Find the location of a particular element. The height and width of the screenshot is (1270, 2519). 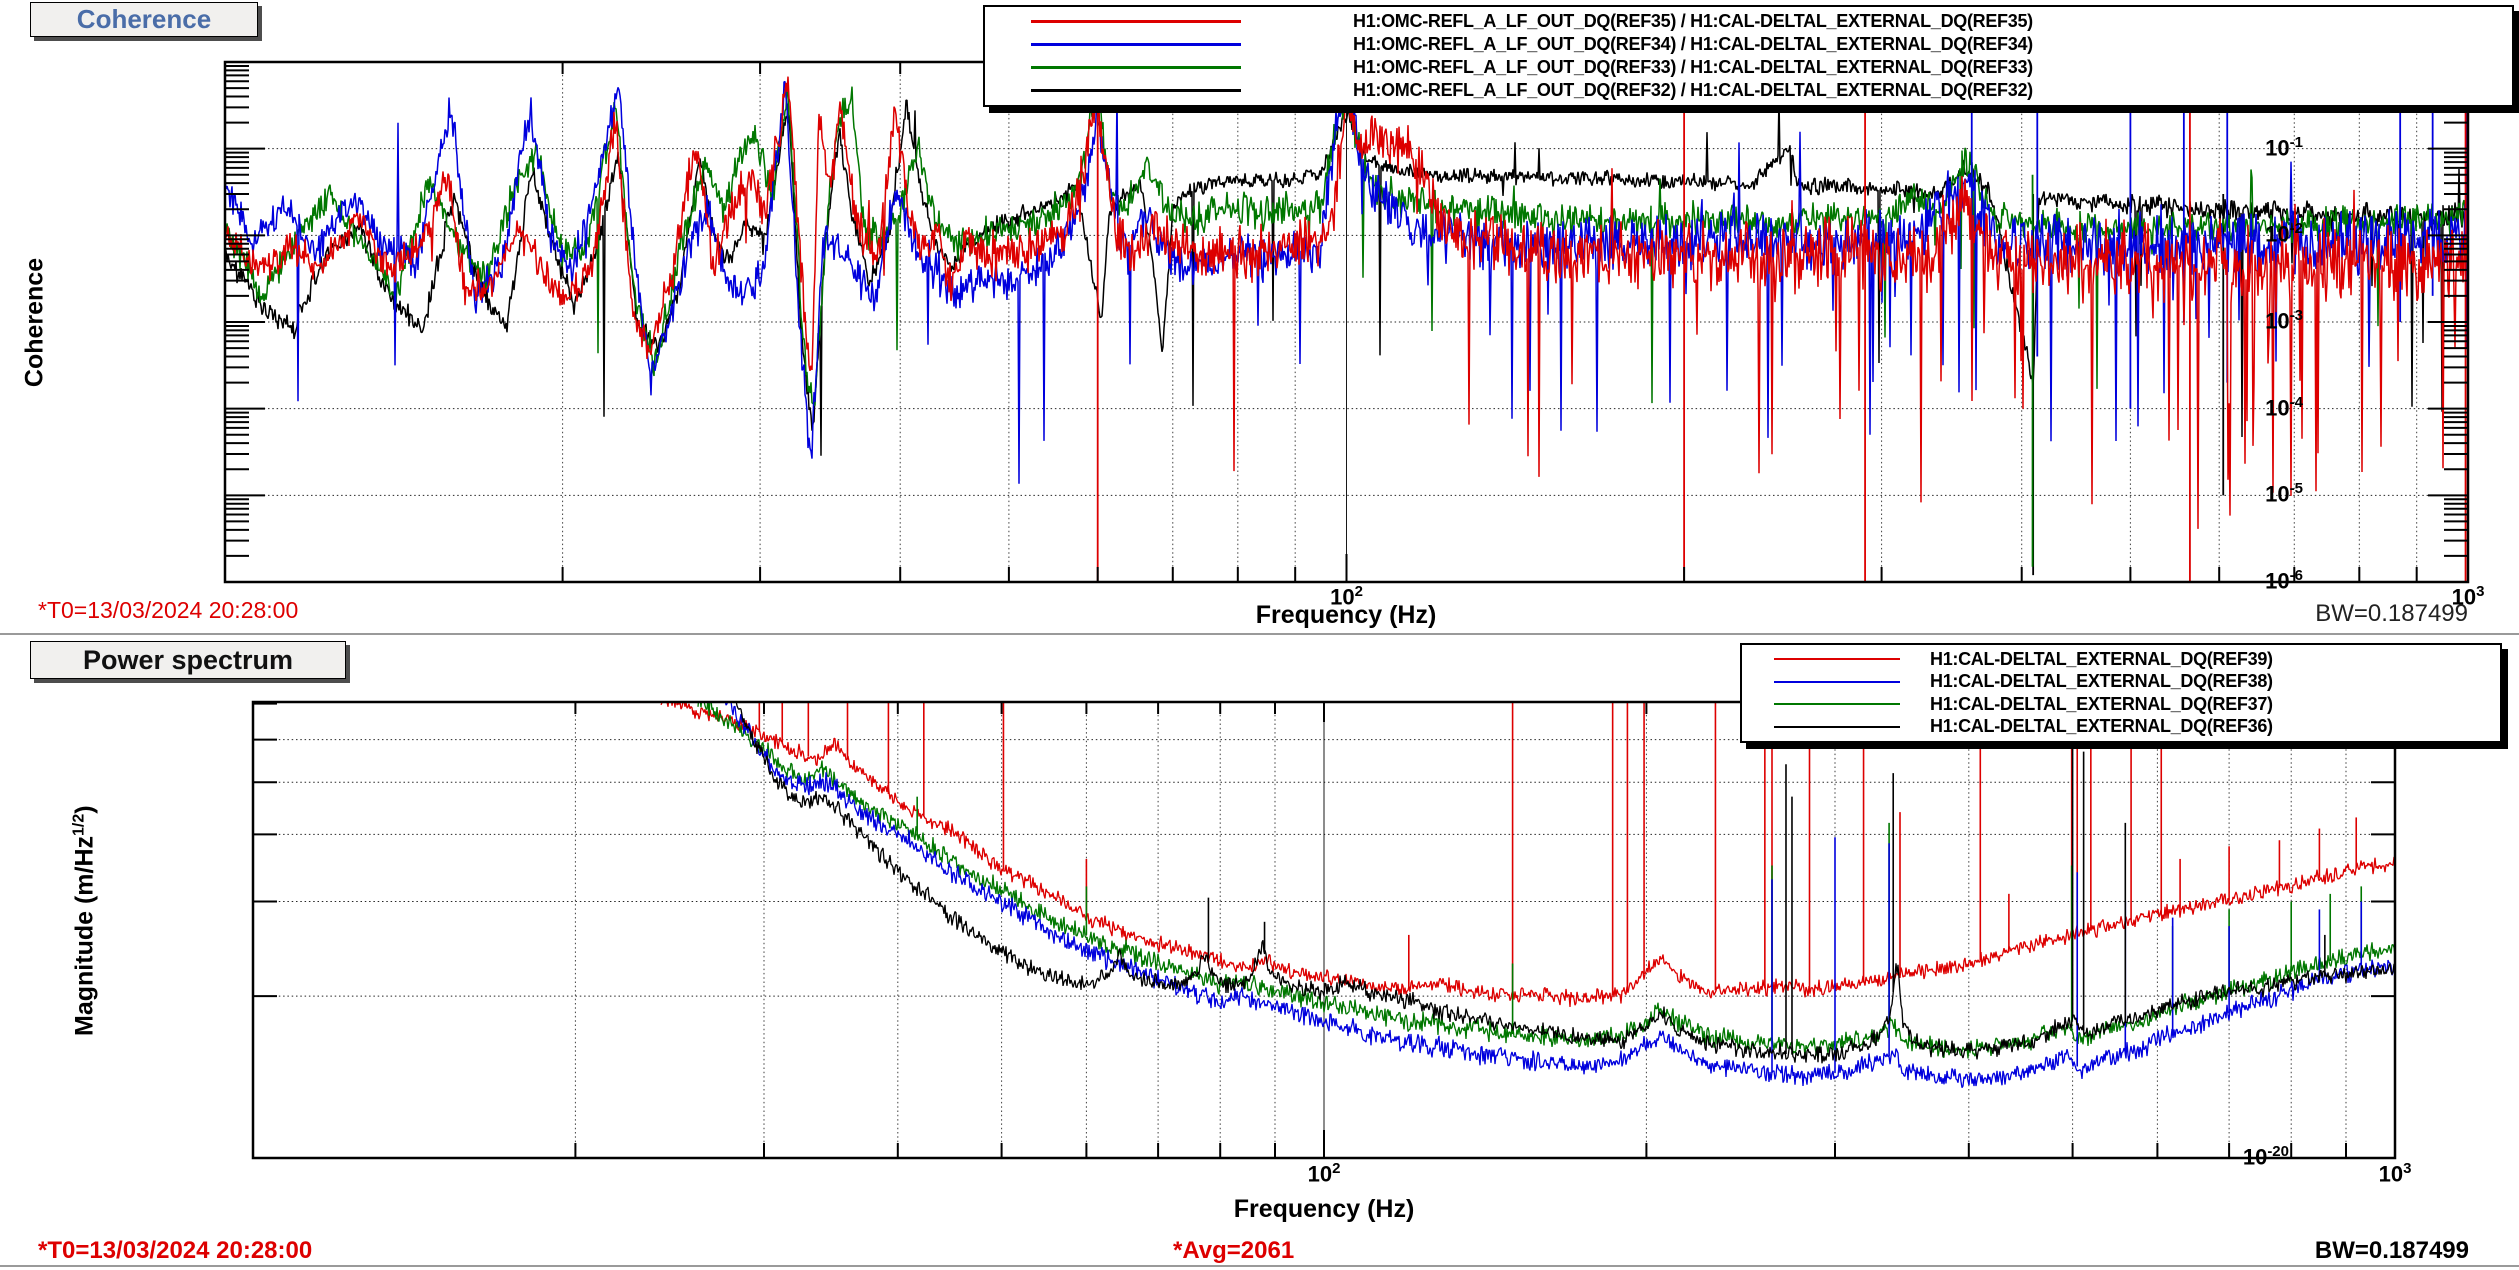

spectrum-y-axis-title: Magnitude (m/Hz1/2) is located at coordinates (84, 920).